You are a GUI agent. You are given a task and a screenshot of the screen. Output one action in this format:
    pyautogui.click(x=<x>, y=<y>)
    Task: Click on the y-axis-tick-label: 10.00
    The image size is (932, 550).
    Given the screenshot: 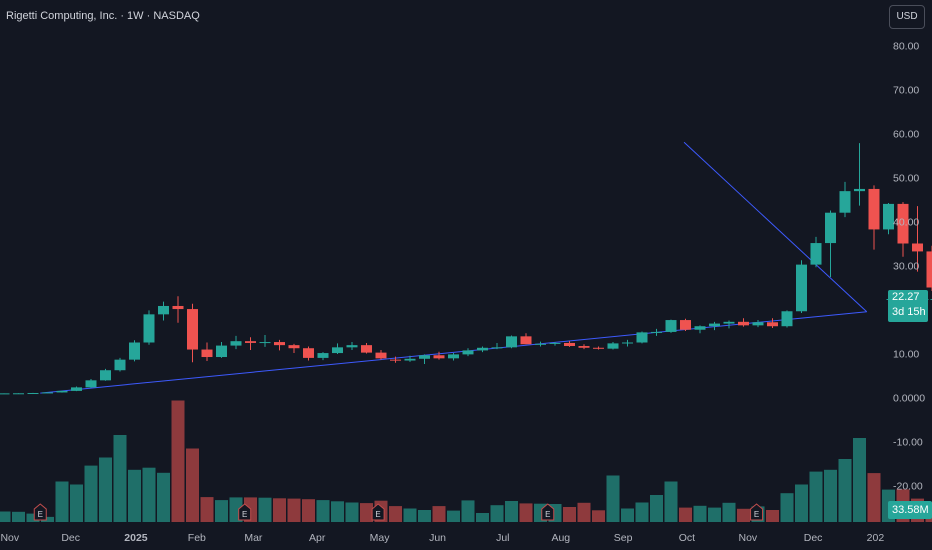 What is the action you would take?
    pyautogui.click(x=906, y=355)
    